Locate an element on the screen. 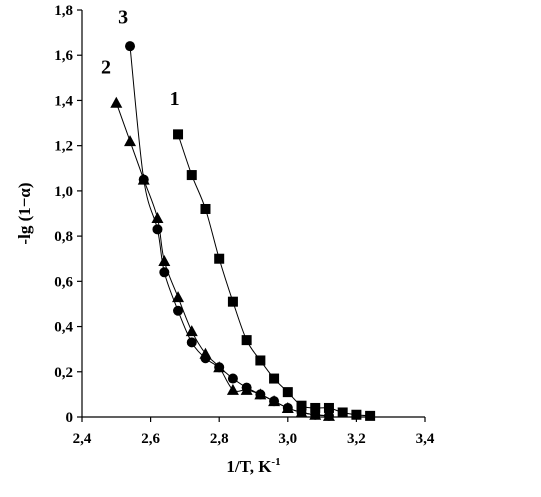 The width and height of the screenshot is (541, 497). x-tick-label: 2,4 is located at coordinates (82, 439).